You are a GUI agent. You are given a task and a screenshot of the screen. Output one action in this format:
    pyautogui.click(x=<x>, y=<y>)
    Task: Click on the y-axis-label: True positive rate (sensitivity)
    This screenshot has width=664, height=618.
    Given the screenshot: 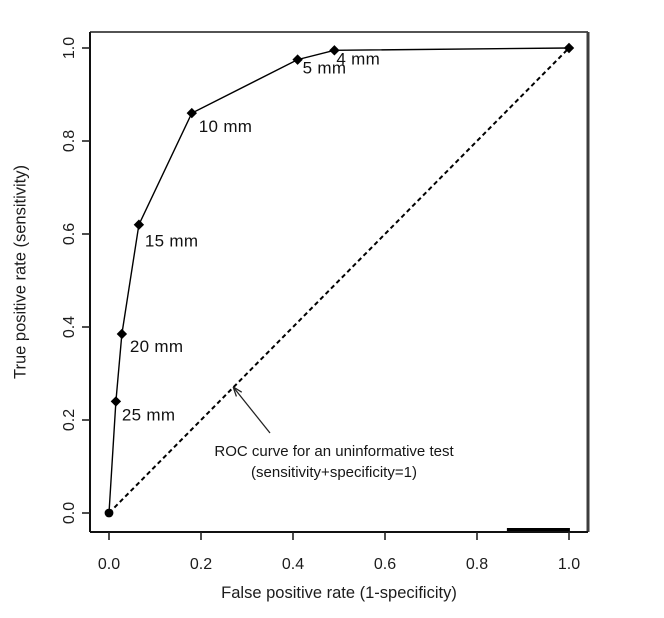 What is the action you would take?
    pyautogui.click(x=20, y=272)
    